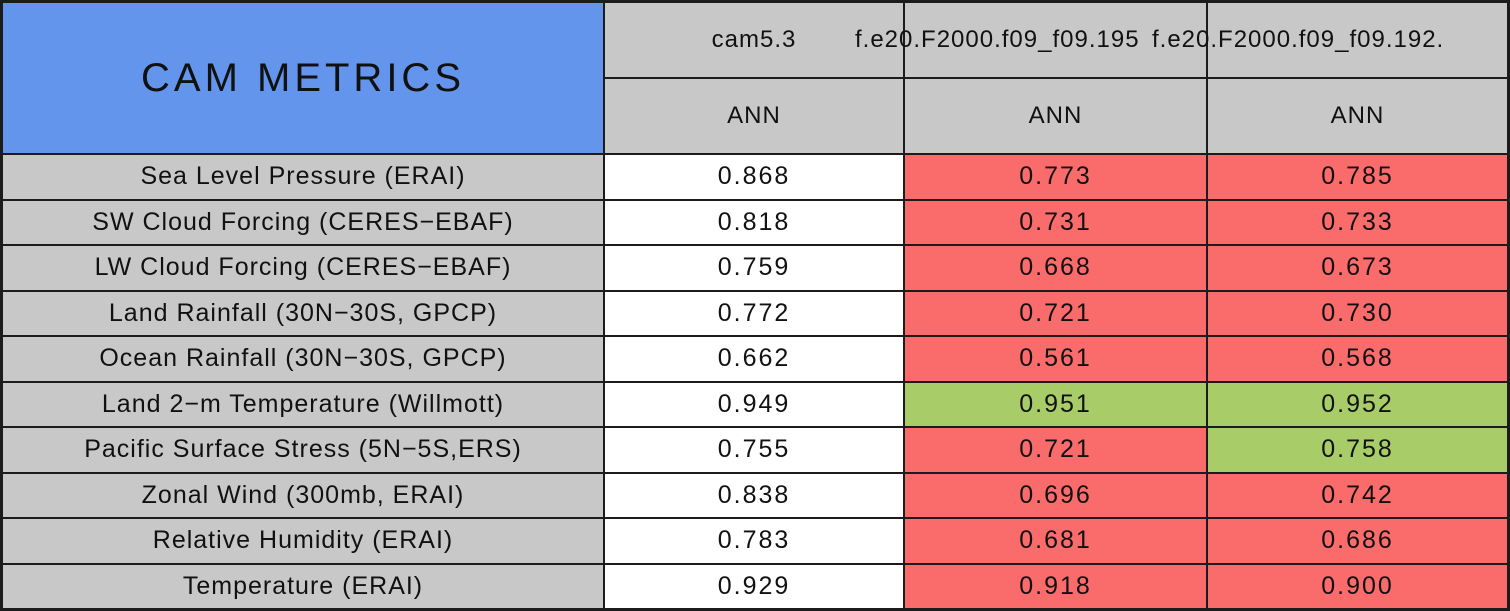 Image resolution: width=1510 pixels, height=611 pixels. I want to click on metric-value: 0.696, so click(1056, 495).